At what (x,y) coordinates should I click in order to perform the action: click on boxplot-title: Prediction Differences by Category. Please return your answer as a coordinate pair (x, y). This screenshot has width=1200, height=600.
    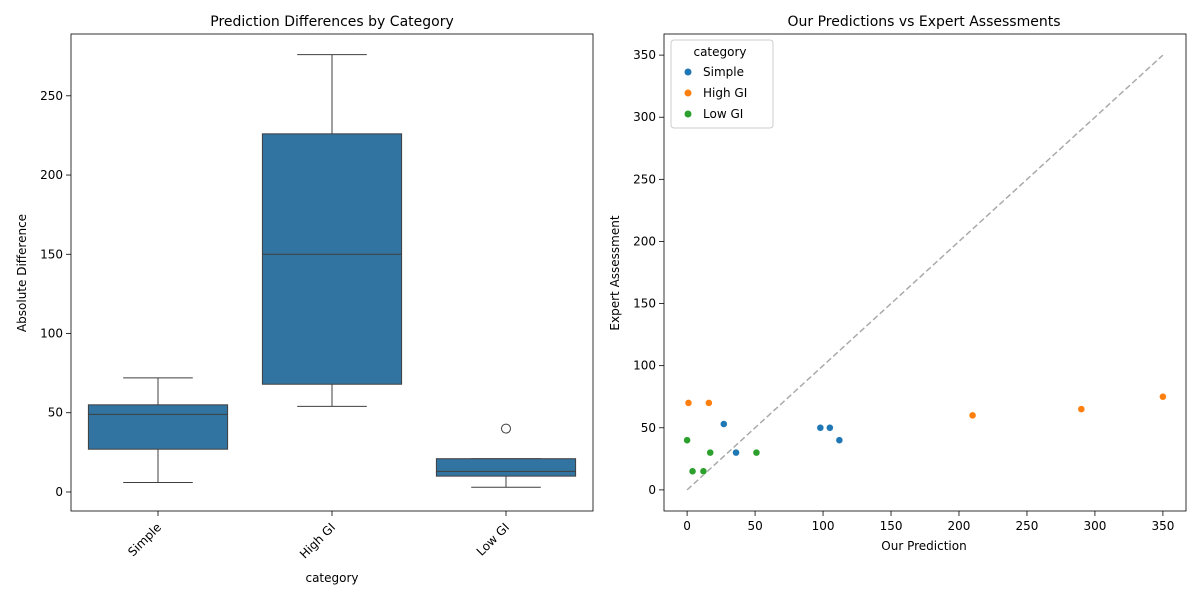
    Looking at the image, I should click on (332, 22).